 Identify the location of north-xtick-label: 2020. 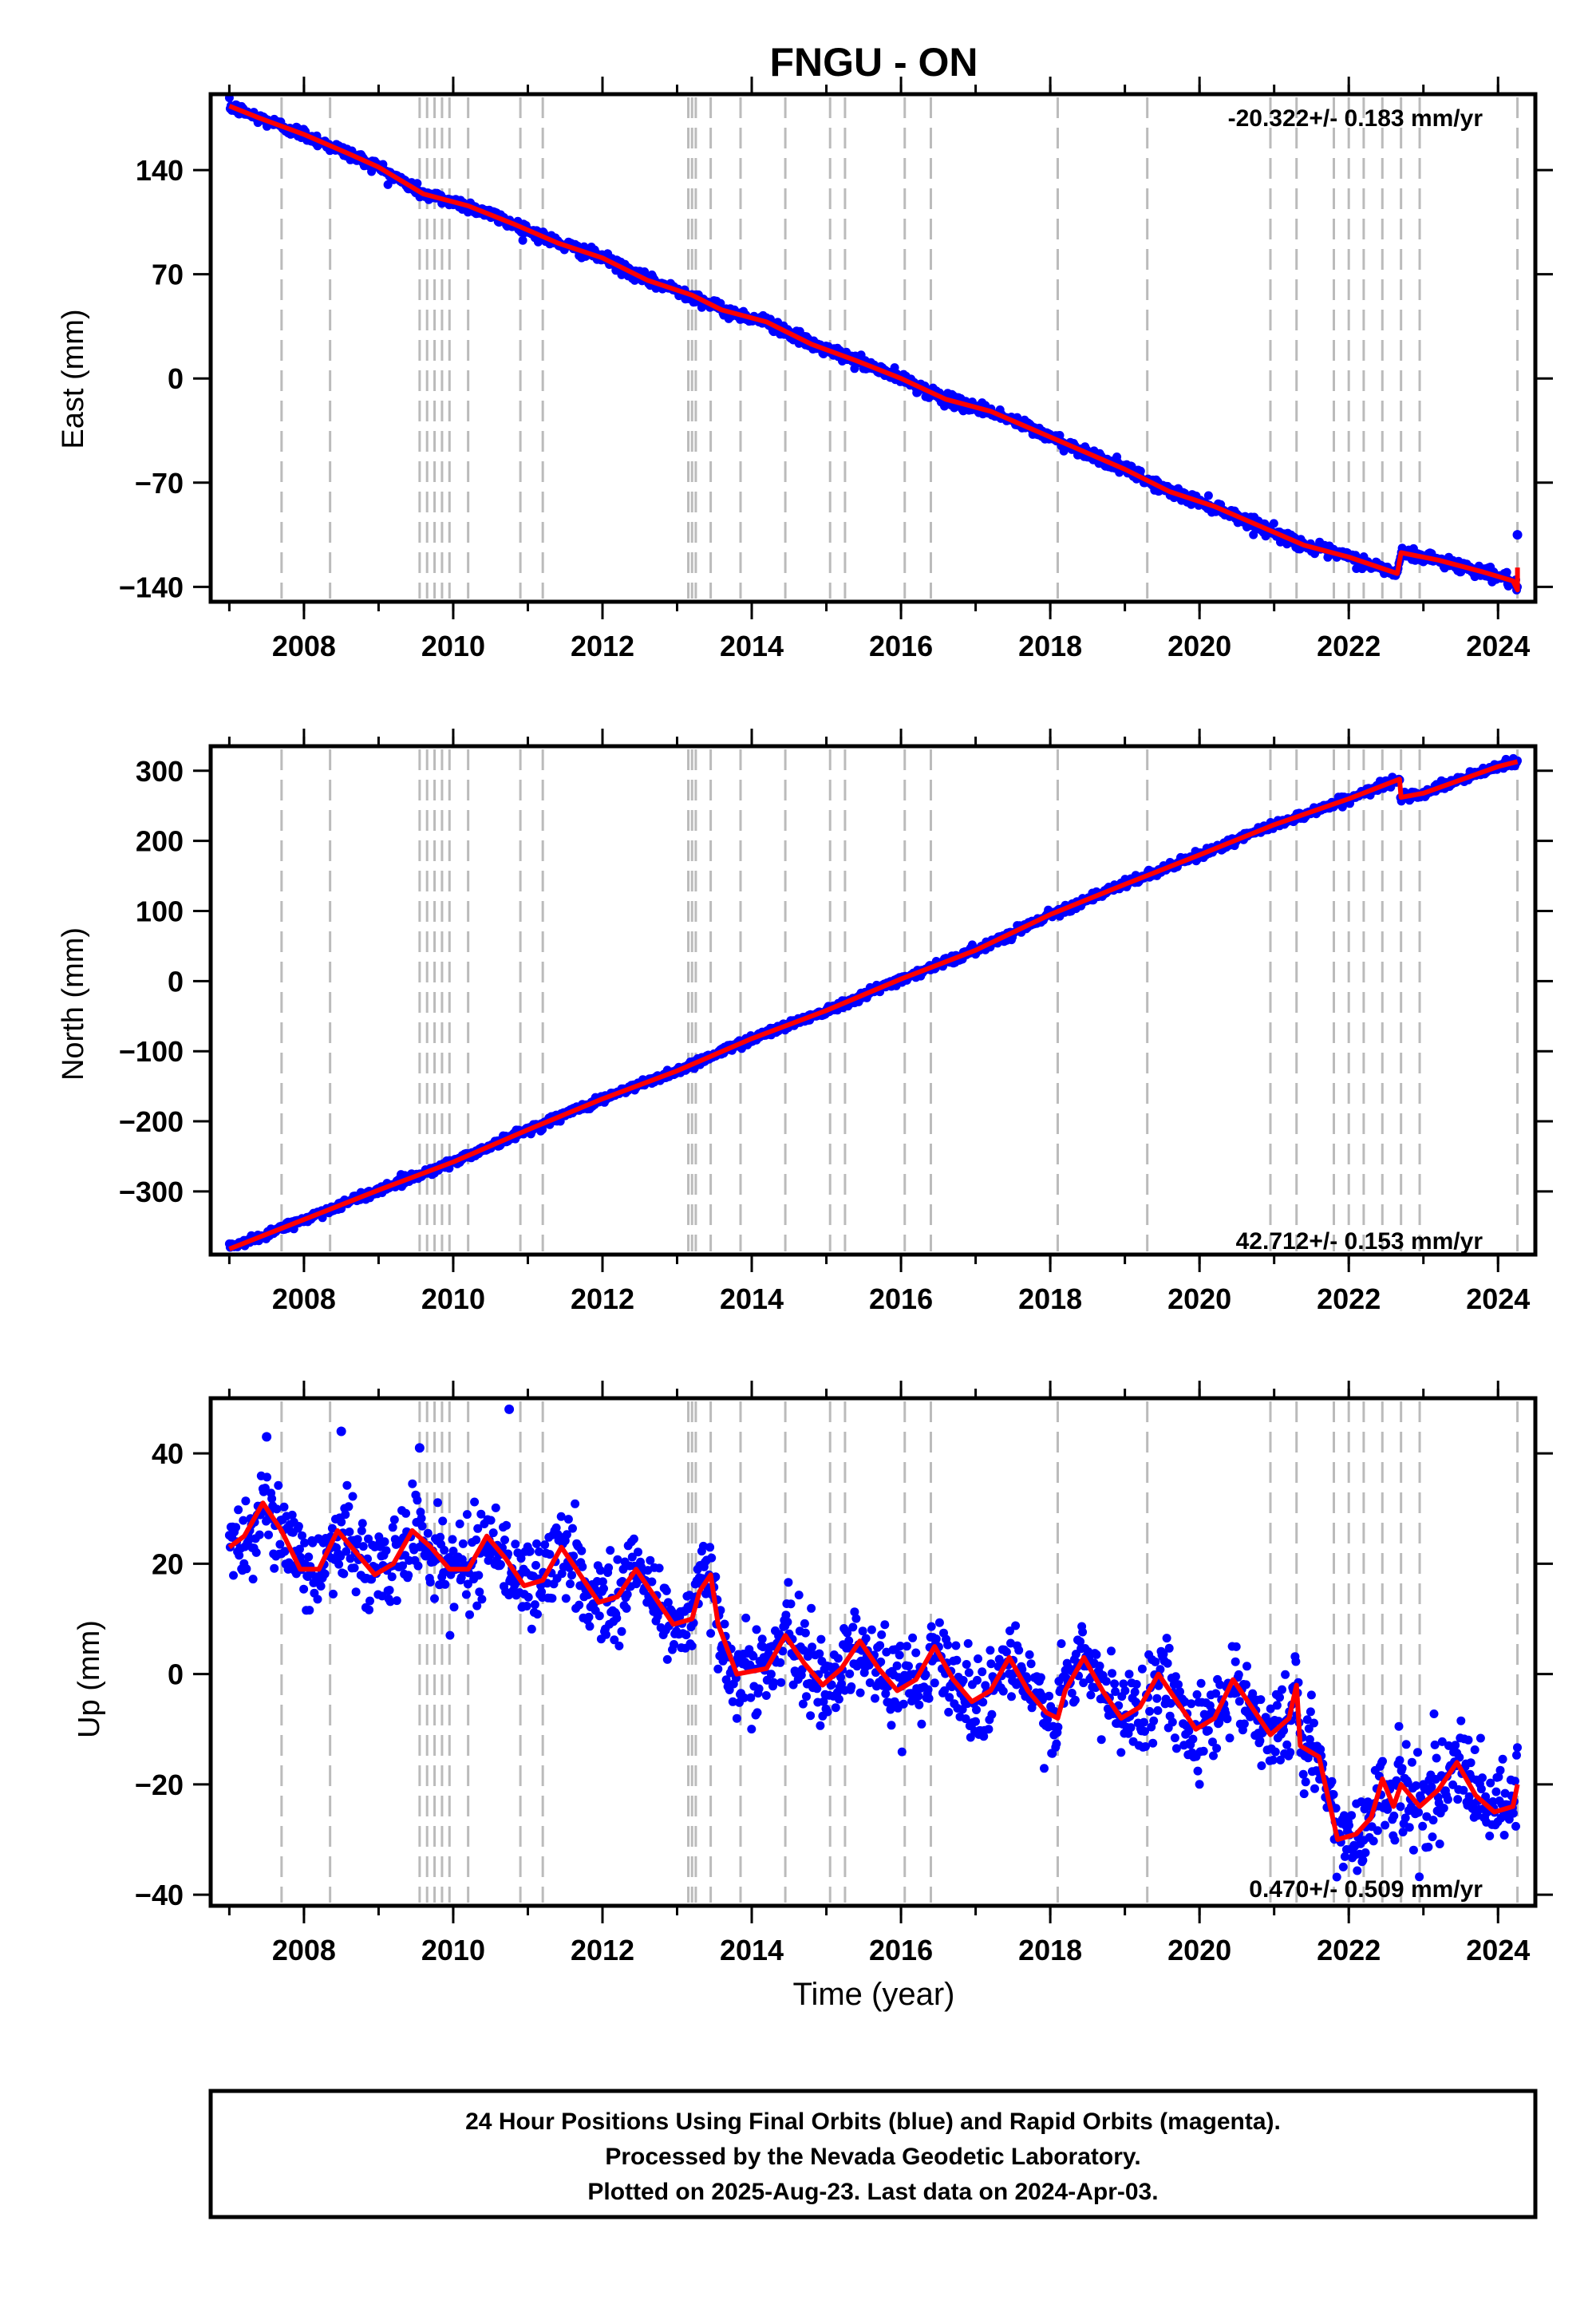
(1199, 1298).